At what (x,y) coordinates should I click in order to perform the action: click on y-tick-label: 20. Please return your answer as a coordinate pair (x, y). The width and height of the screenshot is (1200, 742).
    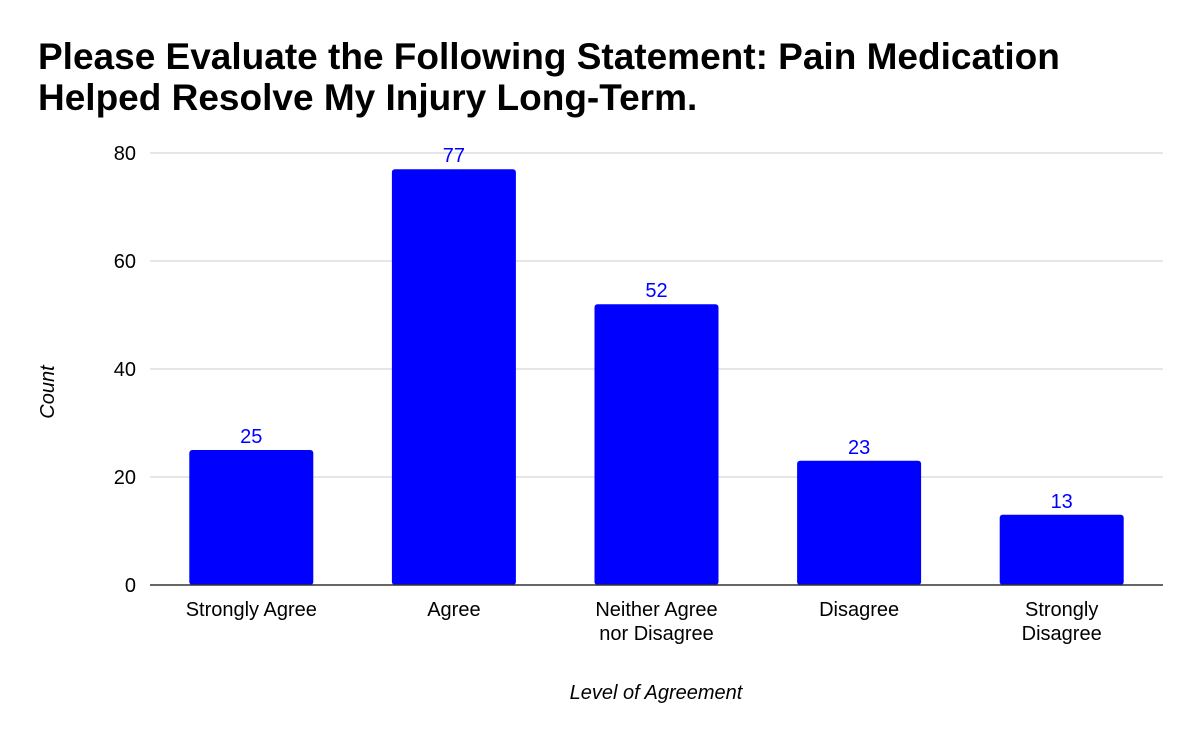
    Looking at the image, I should click on (125, 478).